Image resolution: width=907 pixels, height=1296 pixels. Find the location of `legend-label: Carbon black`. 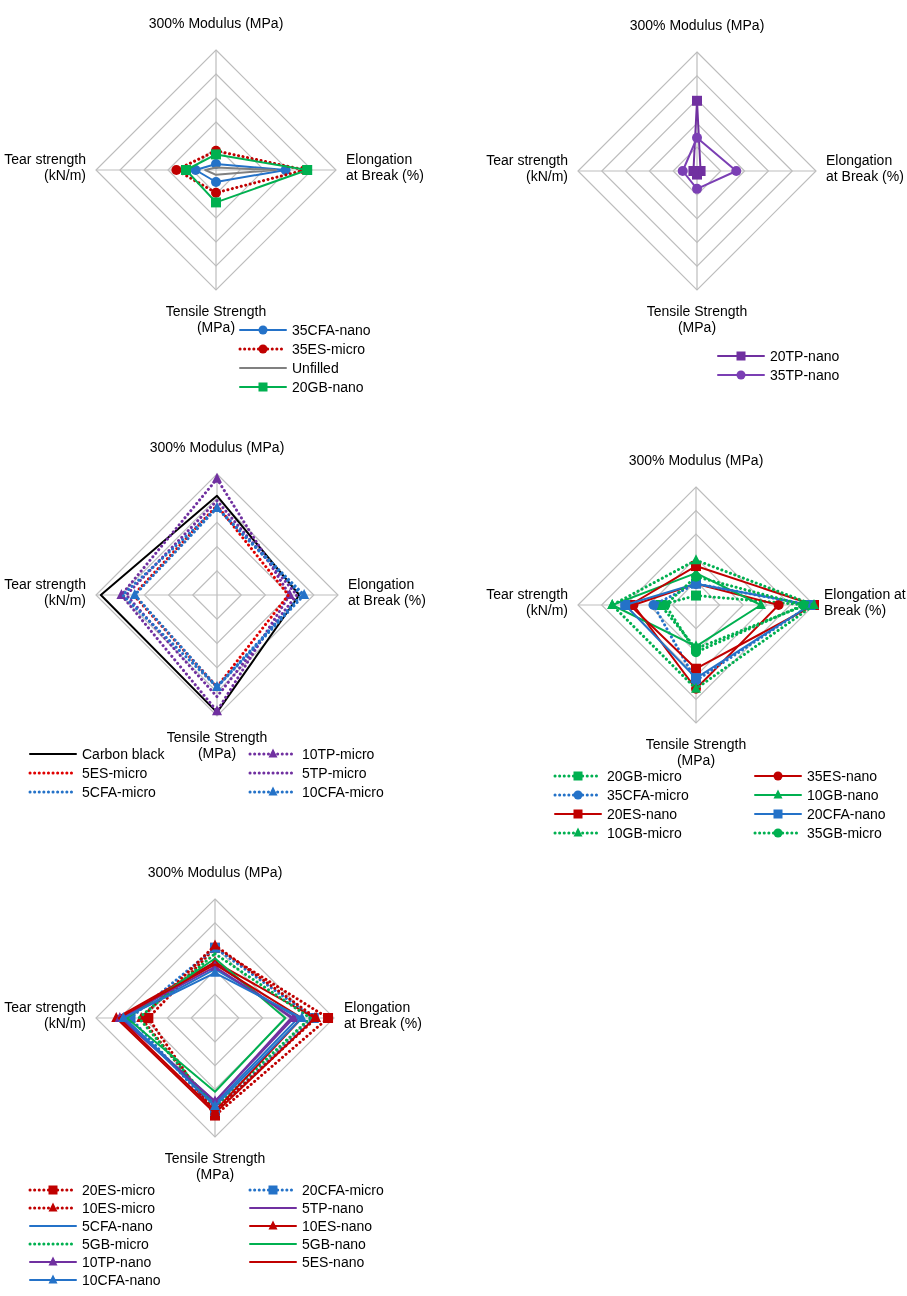

legend-label: Carbon black is located at coordinates (124, 754).